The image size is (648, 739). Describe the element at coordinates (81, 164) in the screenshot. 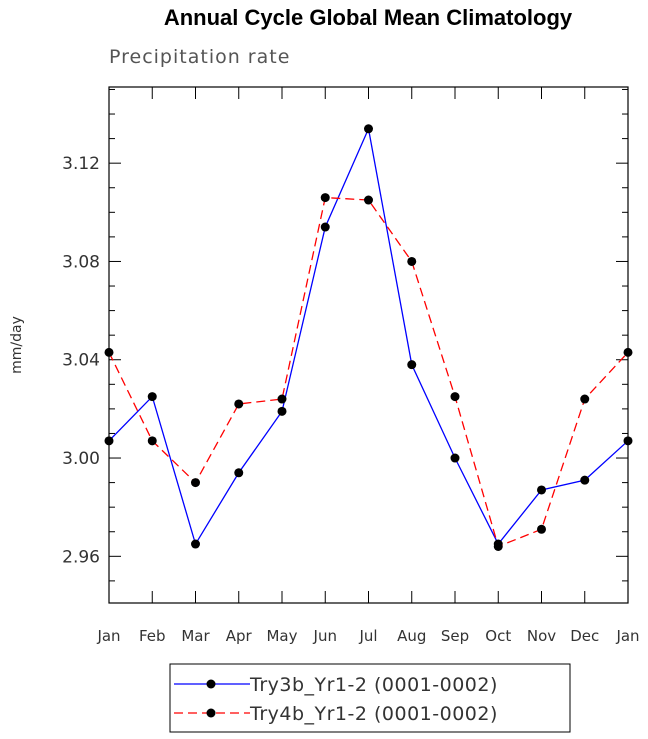

I see `y-tick-label: 3.12` at that location.